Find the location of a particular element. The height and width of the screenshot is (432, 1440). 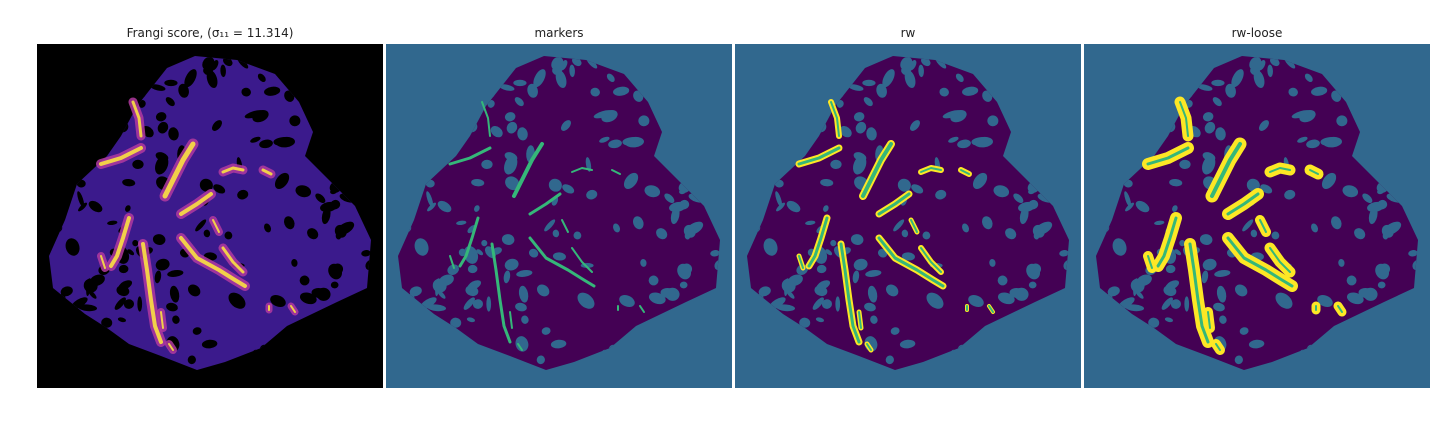

panel-title-rw-loose: rw-loose is located at coordinates (1257, 33).